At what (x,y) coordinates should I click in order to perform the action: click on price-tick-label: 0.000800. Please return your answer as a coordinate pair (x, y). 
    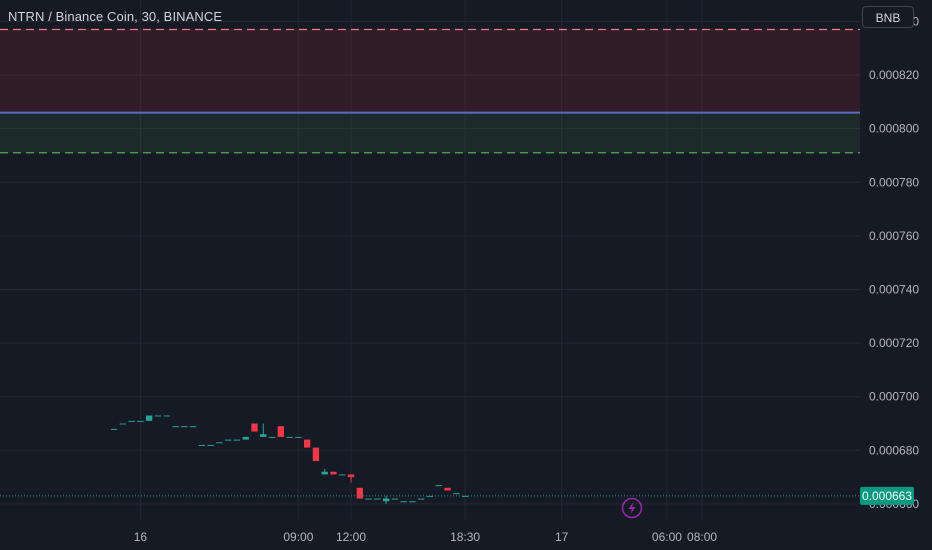
    Looking at the image, I should click on (894, 129).